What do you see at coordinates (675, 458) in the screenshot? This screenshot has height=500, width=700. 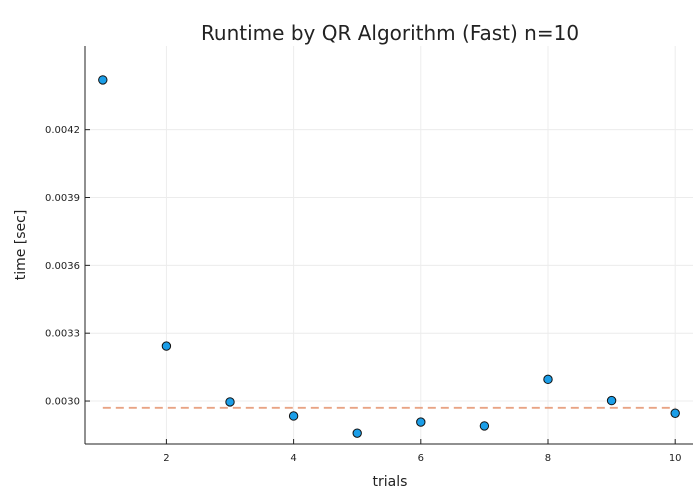 I see `x-tick-label-10: 10` at bounding box center [675, 458].